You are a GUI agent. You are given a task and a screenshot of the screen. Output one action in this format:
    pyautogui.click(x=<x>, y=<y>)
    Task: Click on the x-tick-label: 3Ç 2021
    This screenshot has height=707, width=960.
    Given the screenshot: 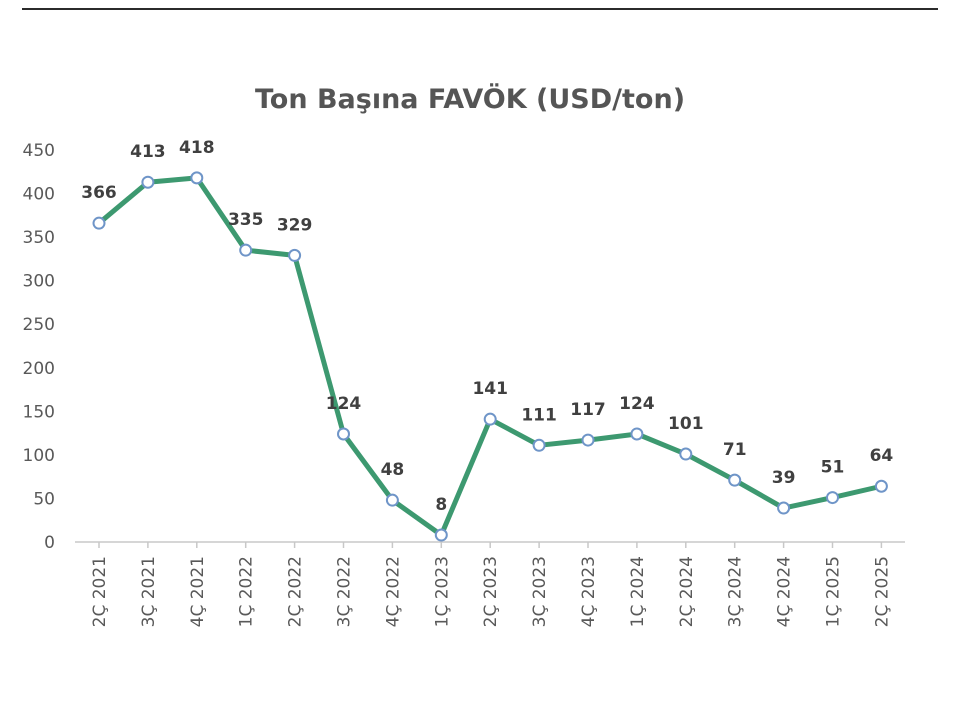 What is the action you would take?
    pyautogui.click(x=149, y=591)
    